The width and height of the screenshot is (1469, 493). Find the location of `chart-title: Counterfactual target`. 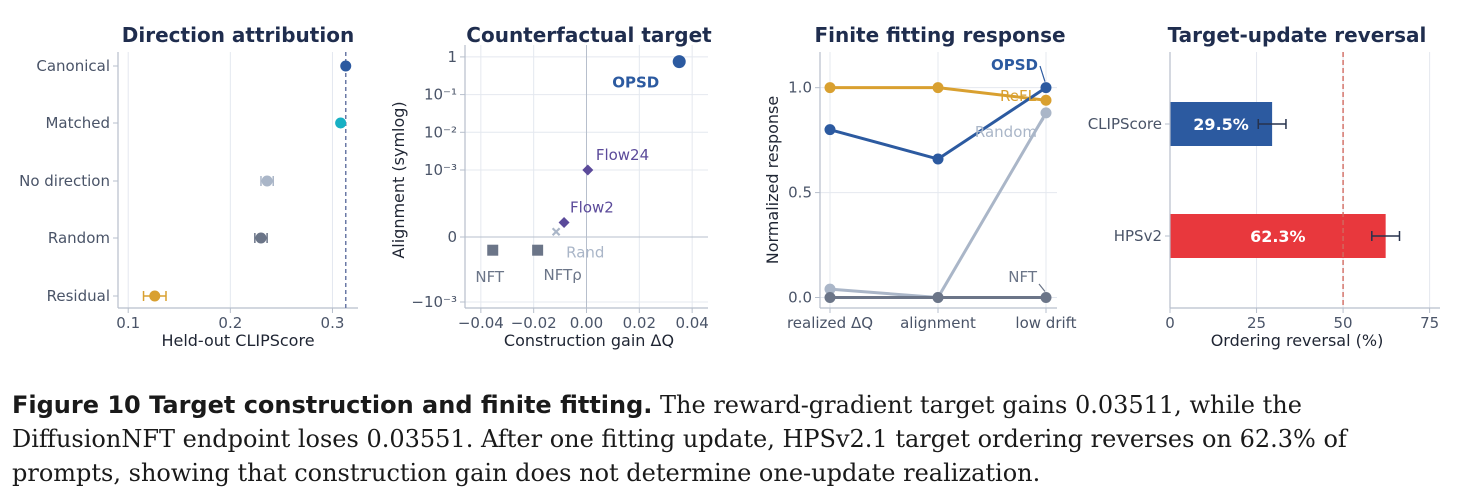

chart-title: Counterfactual target is located at coordinates (589, 35).